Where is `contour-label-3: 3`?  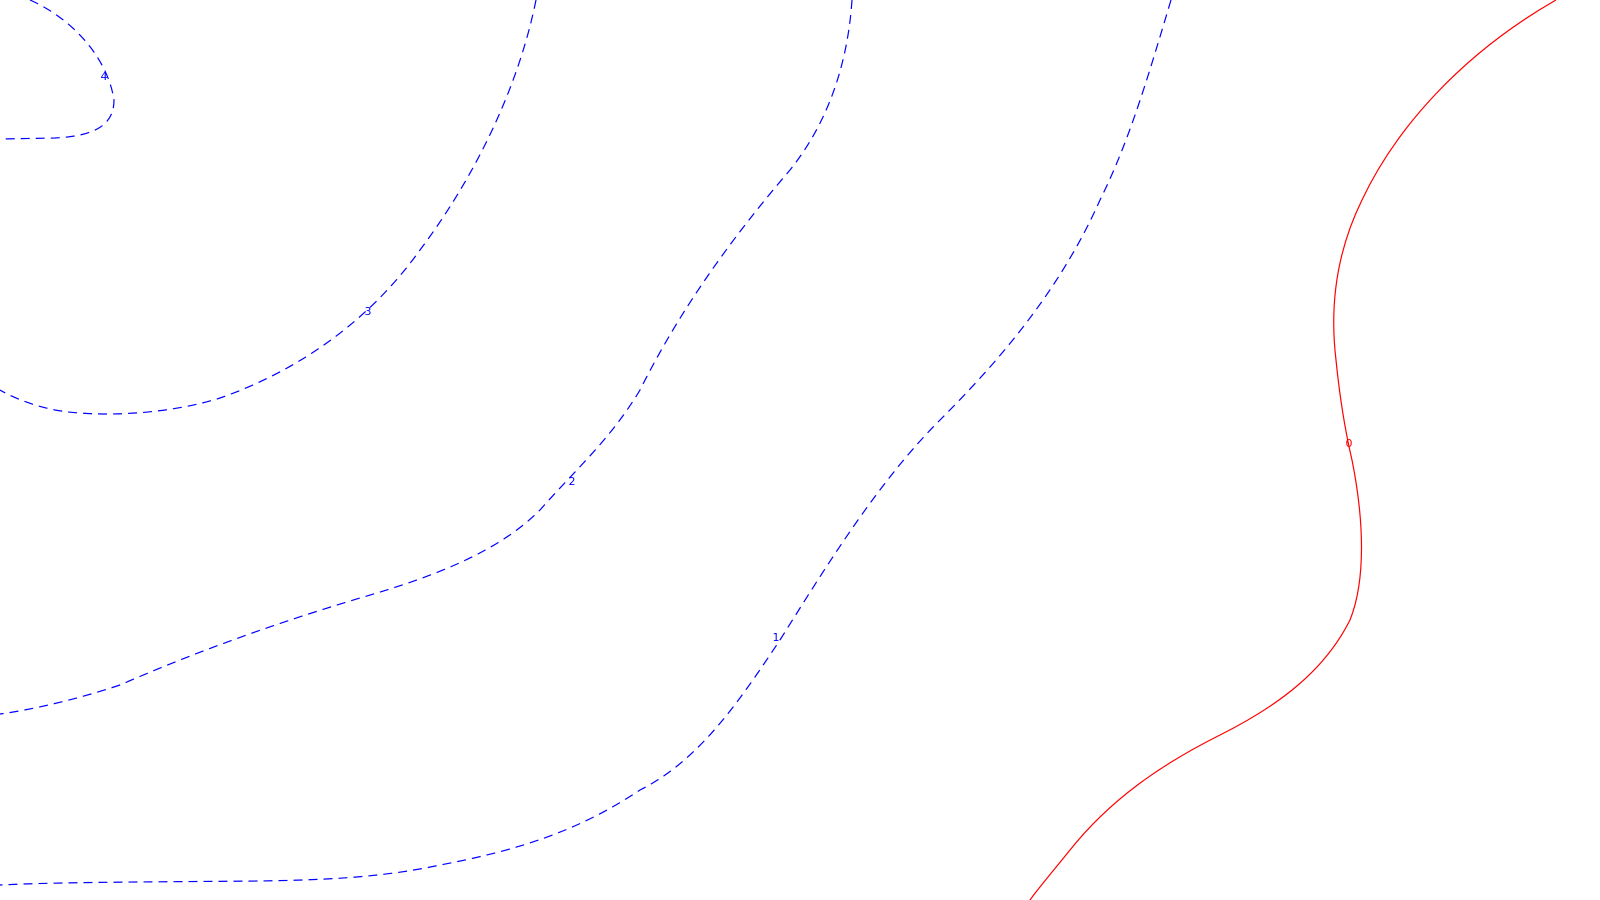
contour-label-3: 3 is located at coordinates (368, 311).